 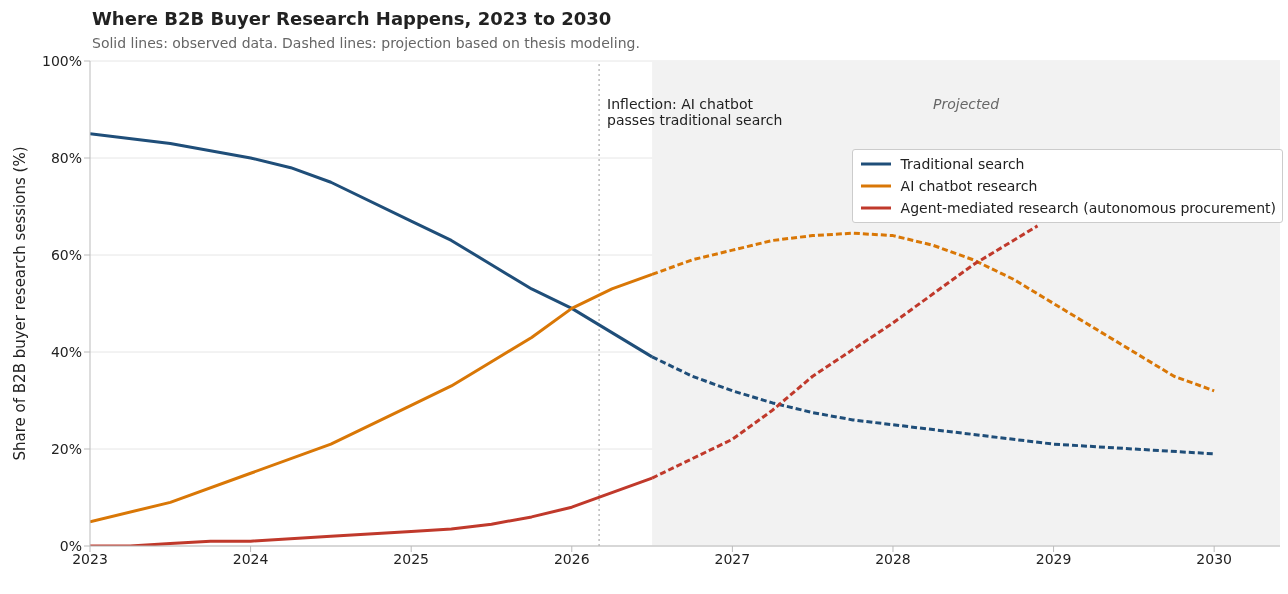 I want to click on legend-label: Traditional search, so click(x=962, y=164).